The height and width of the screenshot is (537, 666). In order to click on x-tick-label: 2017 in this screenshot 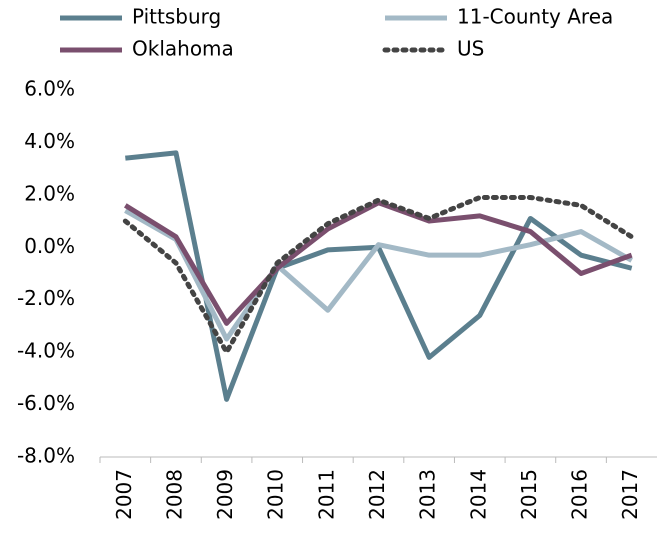, I will do `click(630, 494)`.